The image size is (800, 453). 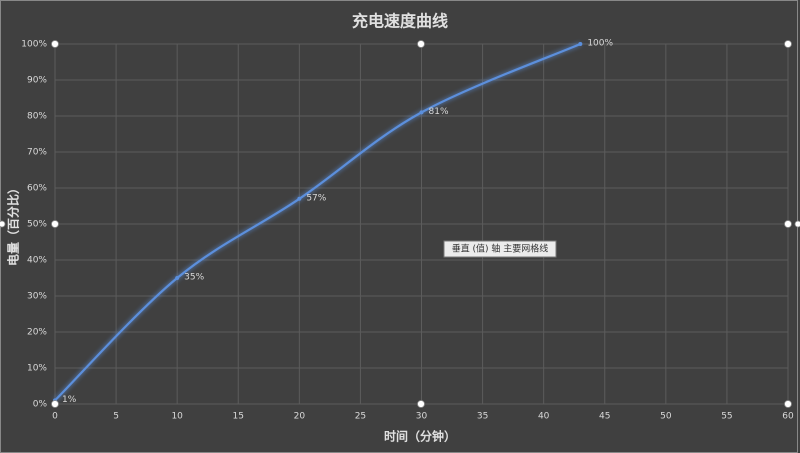 What do you see at coordinates (37, 333) in the screenshot?
I see `y-tick-label: 20%` at bounding box center [37, 333].